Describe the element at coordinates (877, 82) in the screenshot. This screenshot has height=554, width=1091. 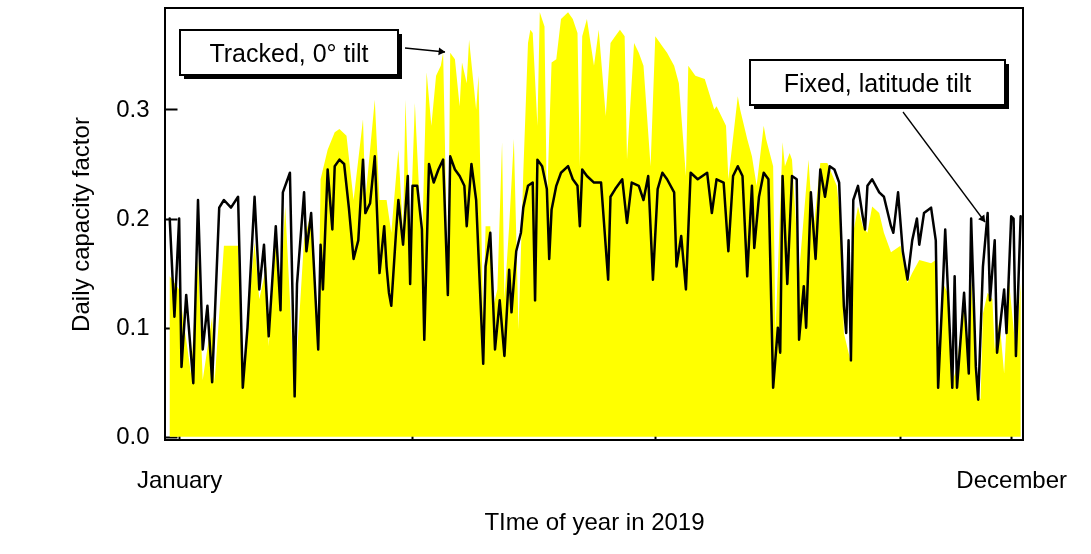
I see `text: Fixed, latitude tilt` at that location.